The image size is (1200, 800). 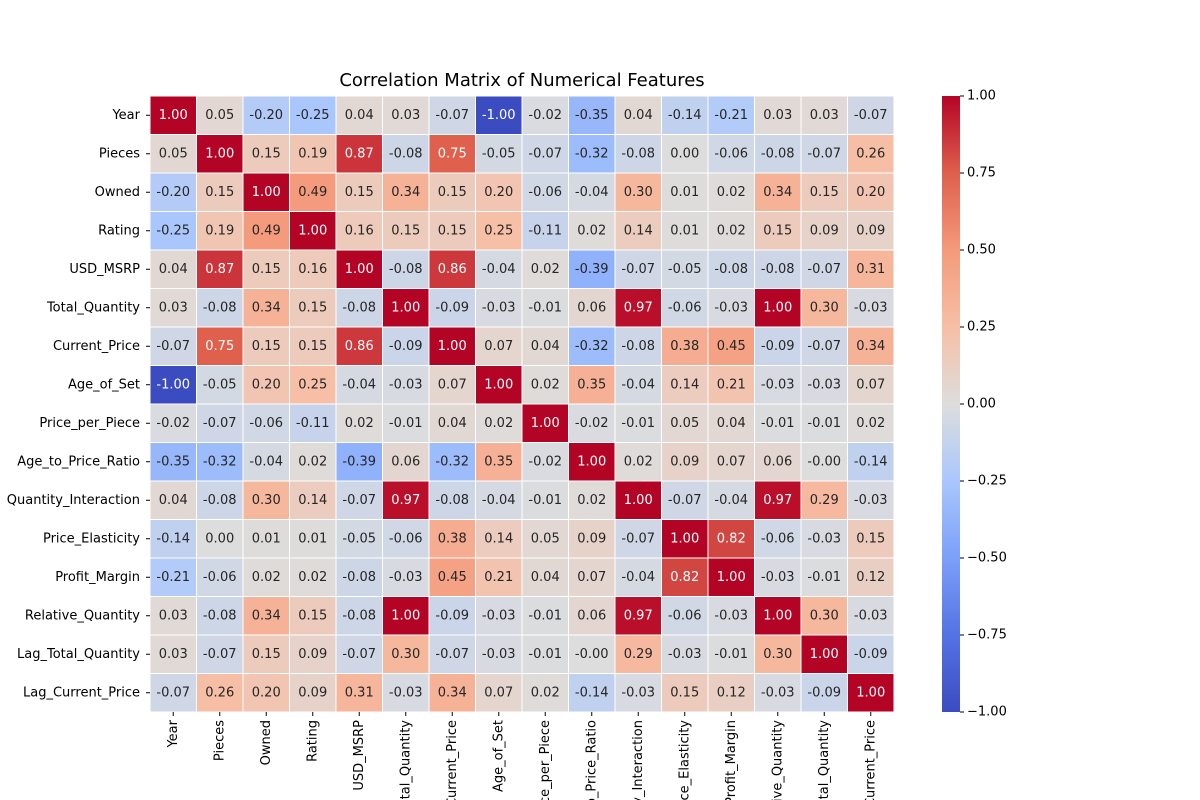 What do you see at coordinates (545, 346) in the screenshot?
I see `cell-label: 0.04` at bounding box center [545, 346].